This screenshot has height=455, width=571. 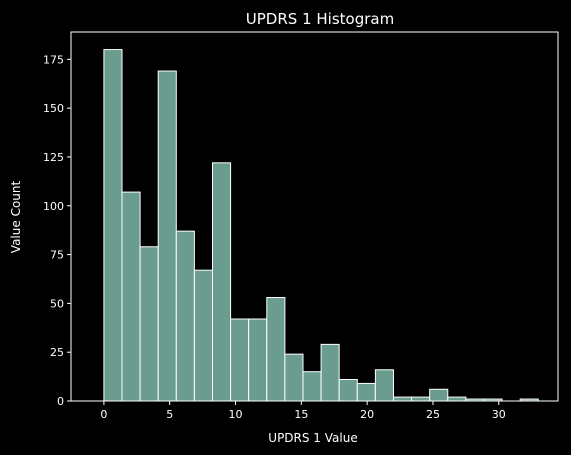 What do you see at coordinates (53, 59) in the screenshot?
I see `y-tick-label: 175` at bounding box center [53, 59].